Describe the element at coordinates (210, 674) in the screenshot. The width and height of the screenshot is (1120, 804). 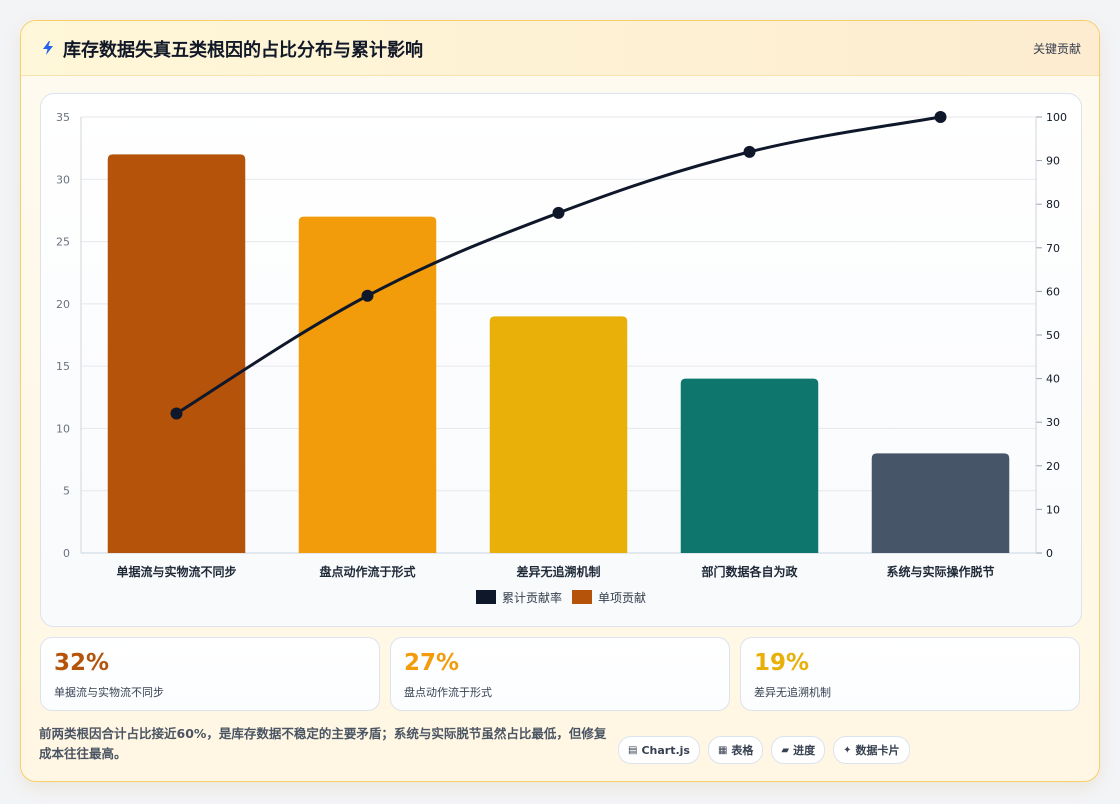
I see `stat-card-1: 32% 单据流与实物流不同步` at that location.